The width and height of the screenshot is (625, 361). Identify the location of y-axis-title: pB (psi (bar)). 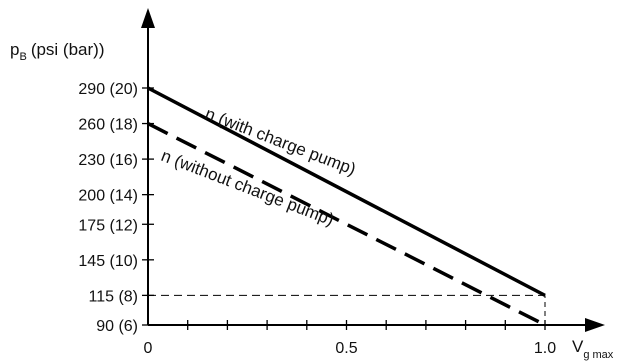
(57, 51).